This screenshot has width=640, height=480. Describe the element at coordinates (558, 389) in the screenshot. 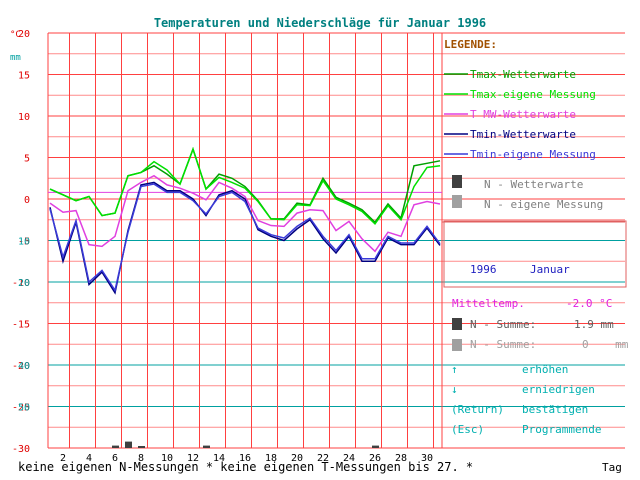

I see `control-label: erniedrigen` at that location.